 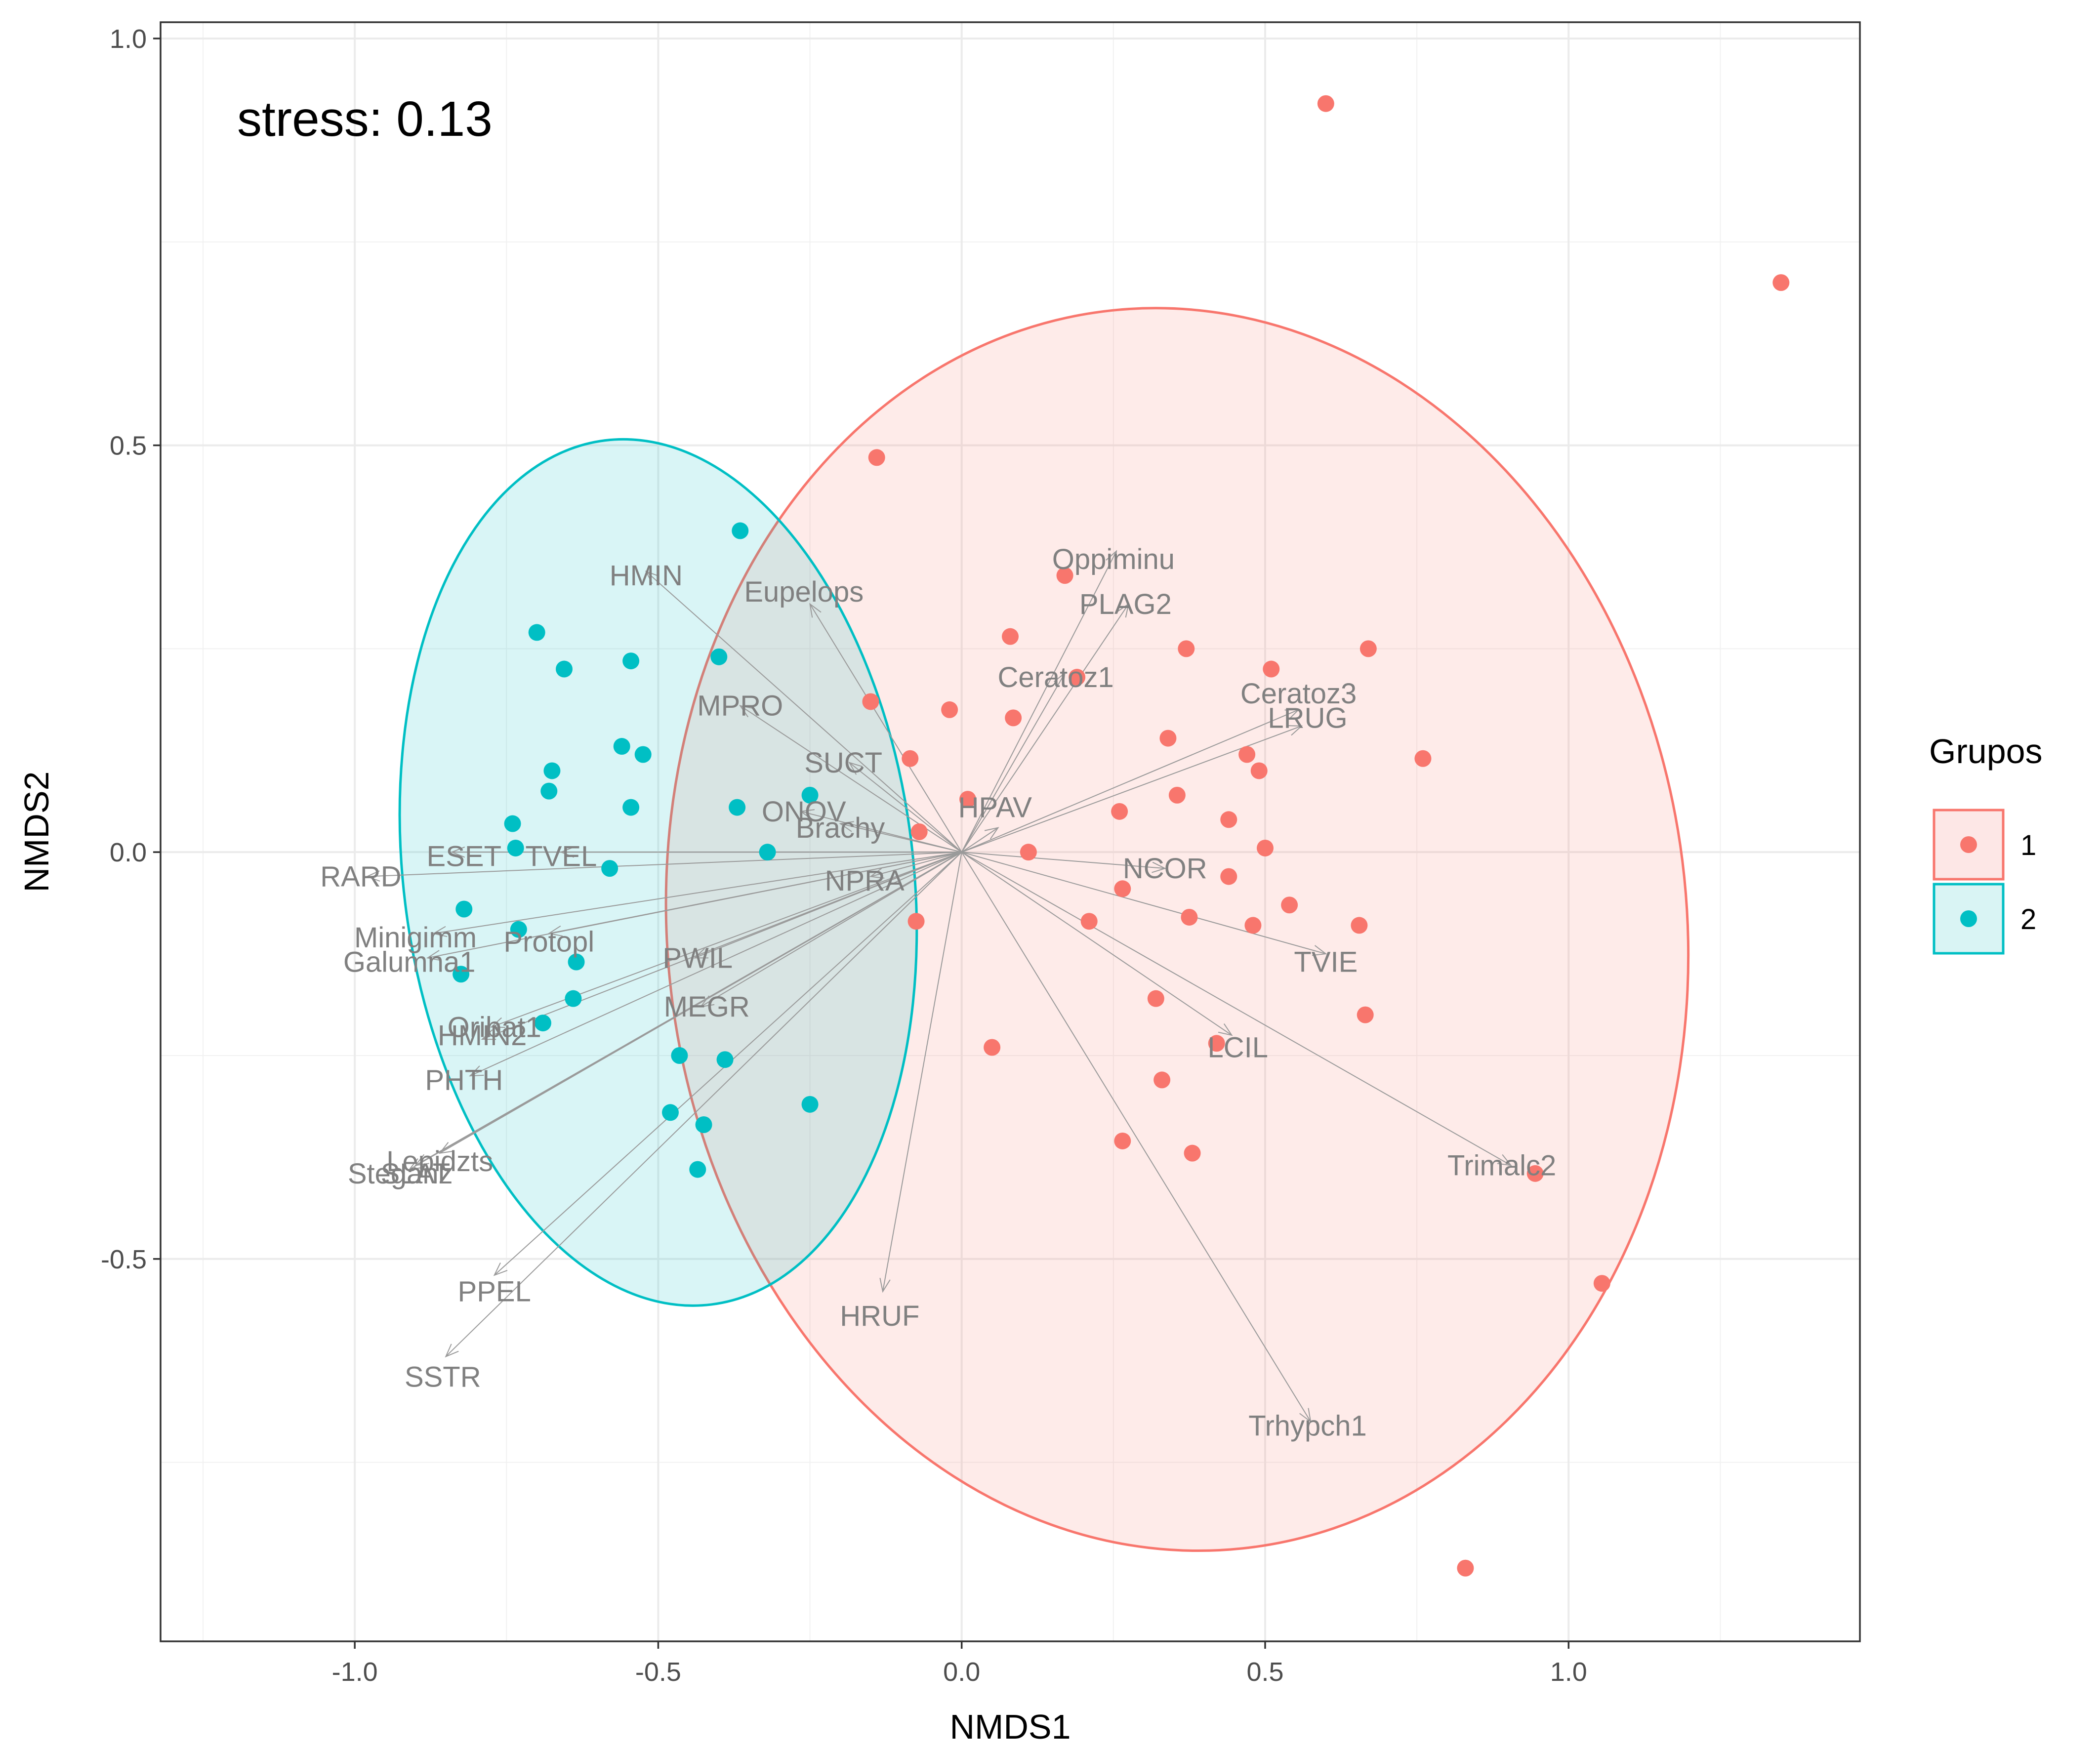 What do you see at coordinates (465, 856) in the screenshot?
I see `species-label: ESET` at bounding box center [465, 856].